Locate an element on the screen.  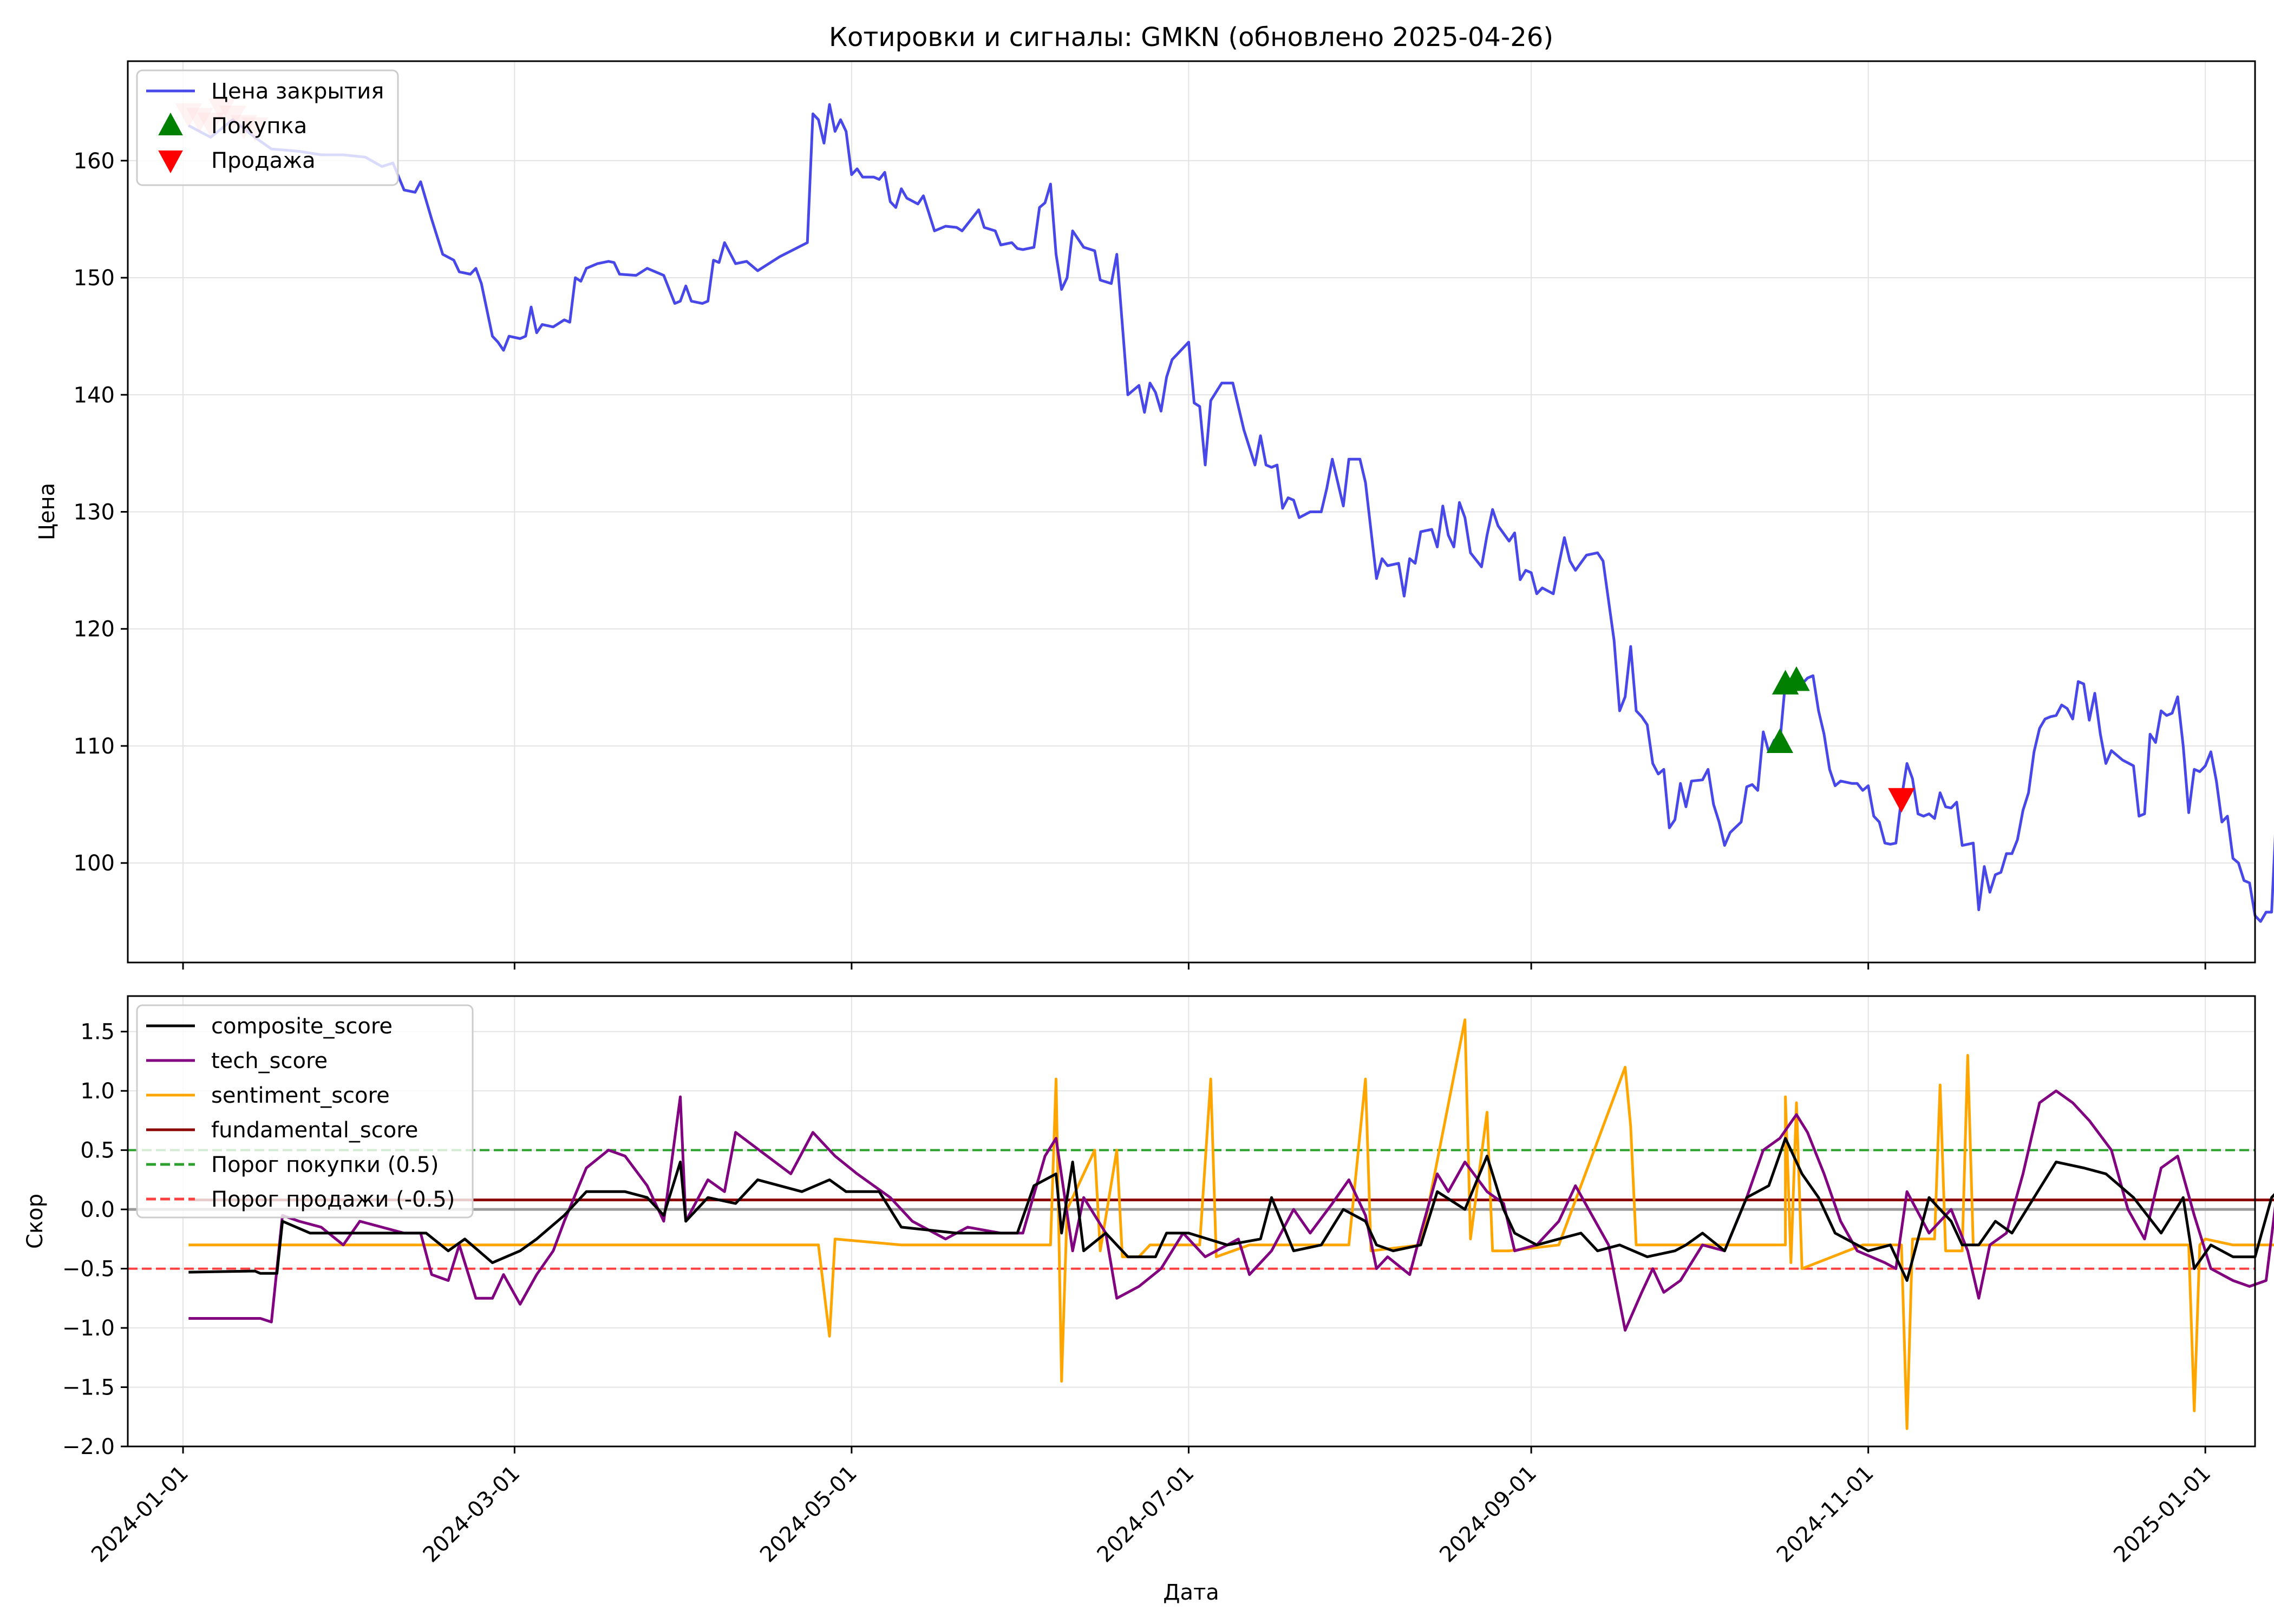
tech-score-line is located at coordinates (1231, 1210).